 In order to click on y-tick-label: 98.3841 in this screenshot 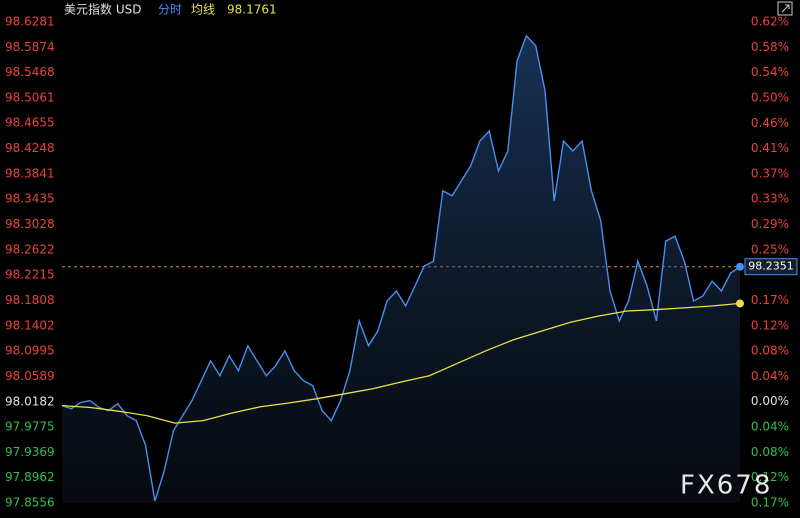, I will do `click(30, 173)`.